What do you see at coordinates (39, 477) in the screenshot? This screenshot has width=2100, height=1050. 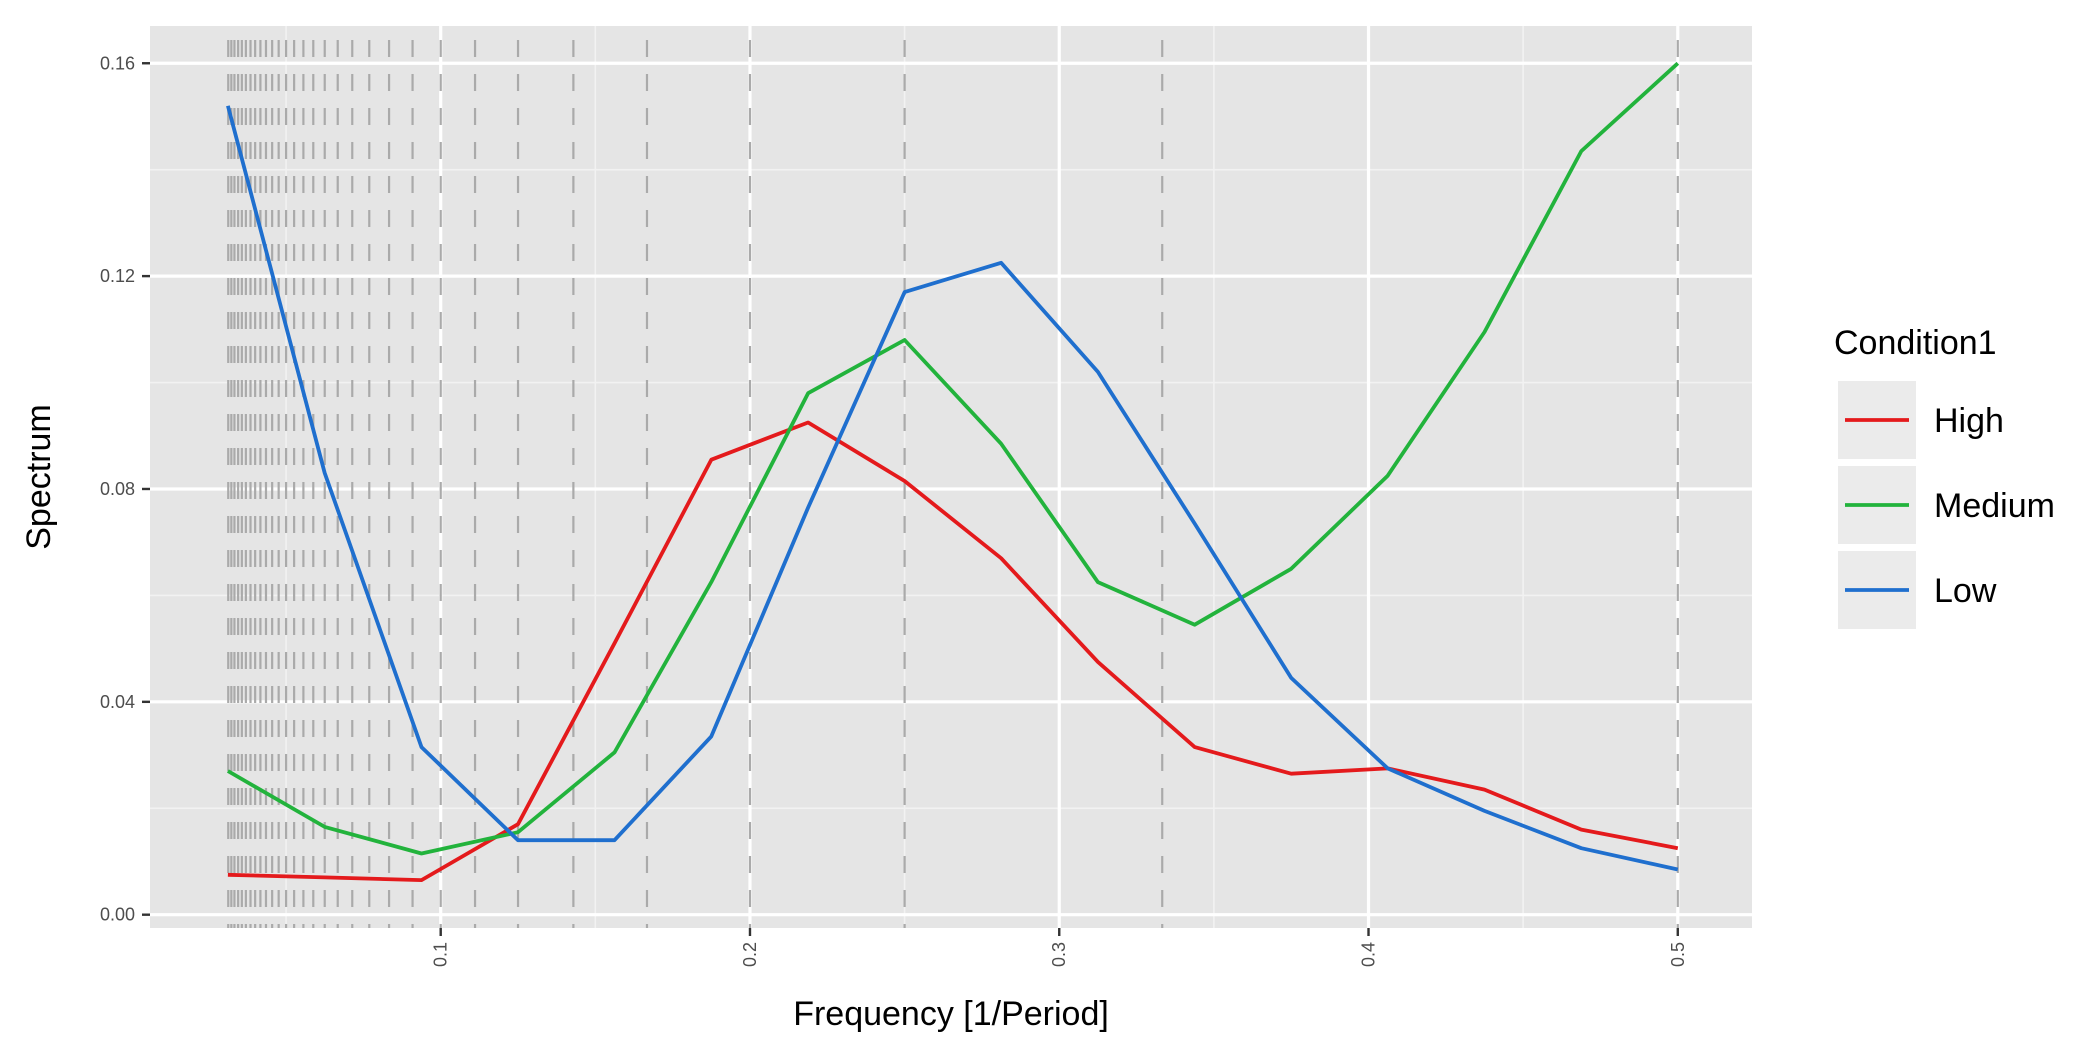 I see `y-axis-title: Spectrum` at bounding box center [39, 477].